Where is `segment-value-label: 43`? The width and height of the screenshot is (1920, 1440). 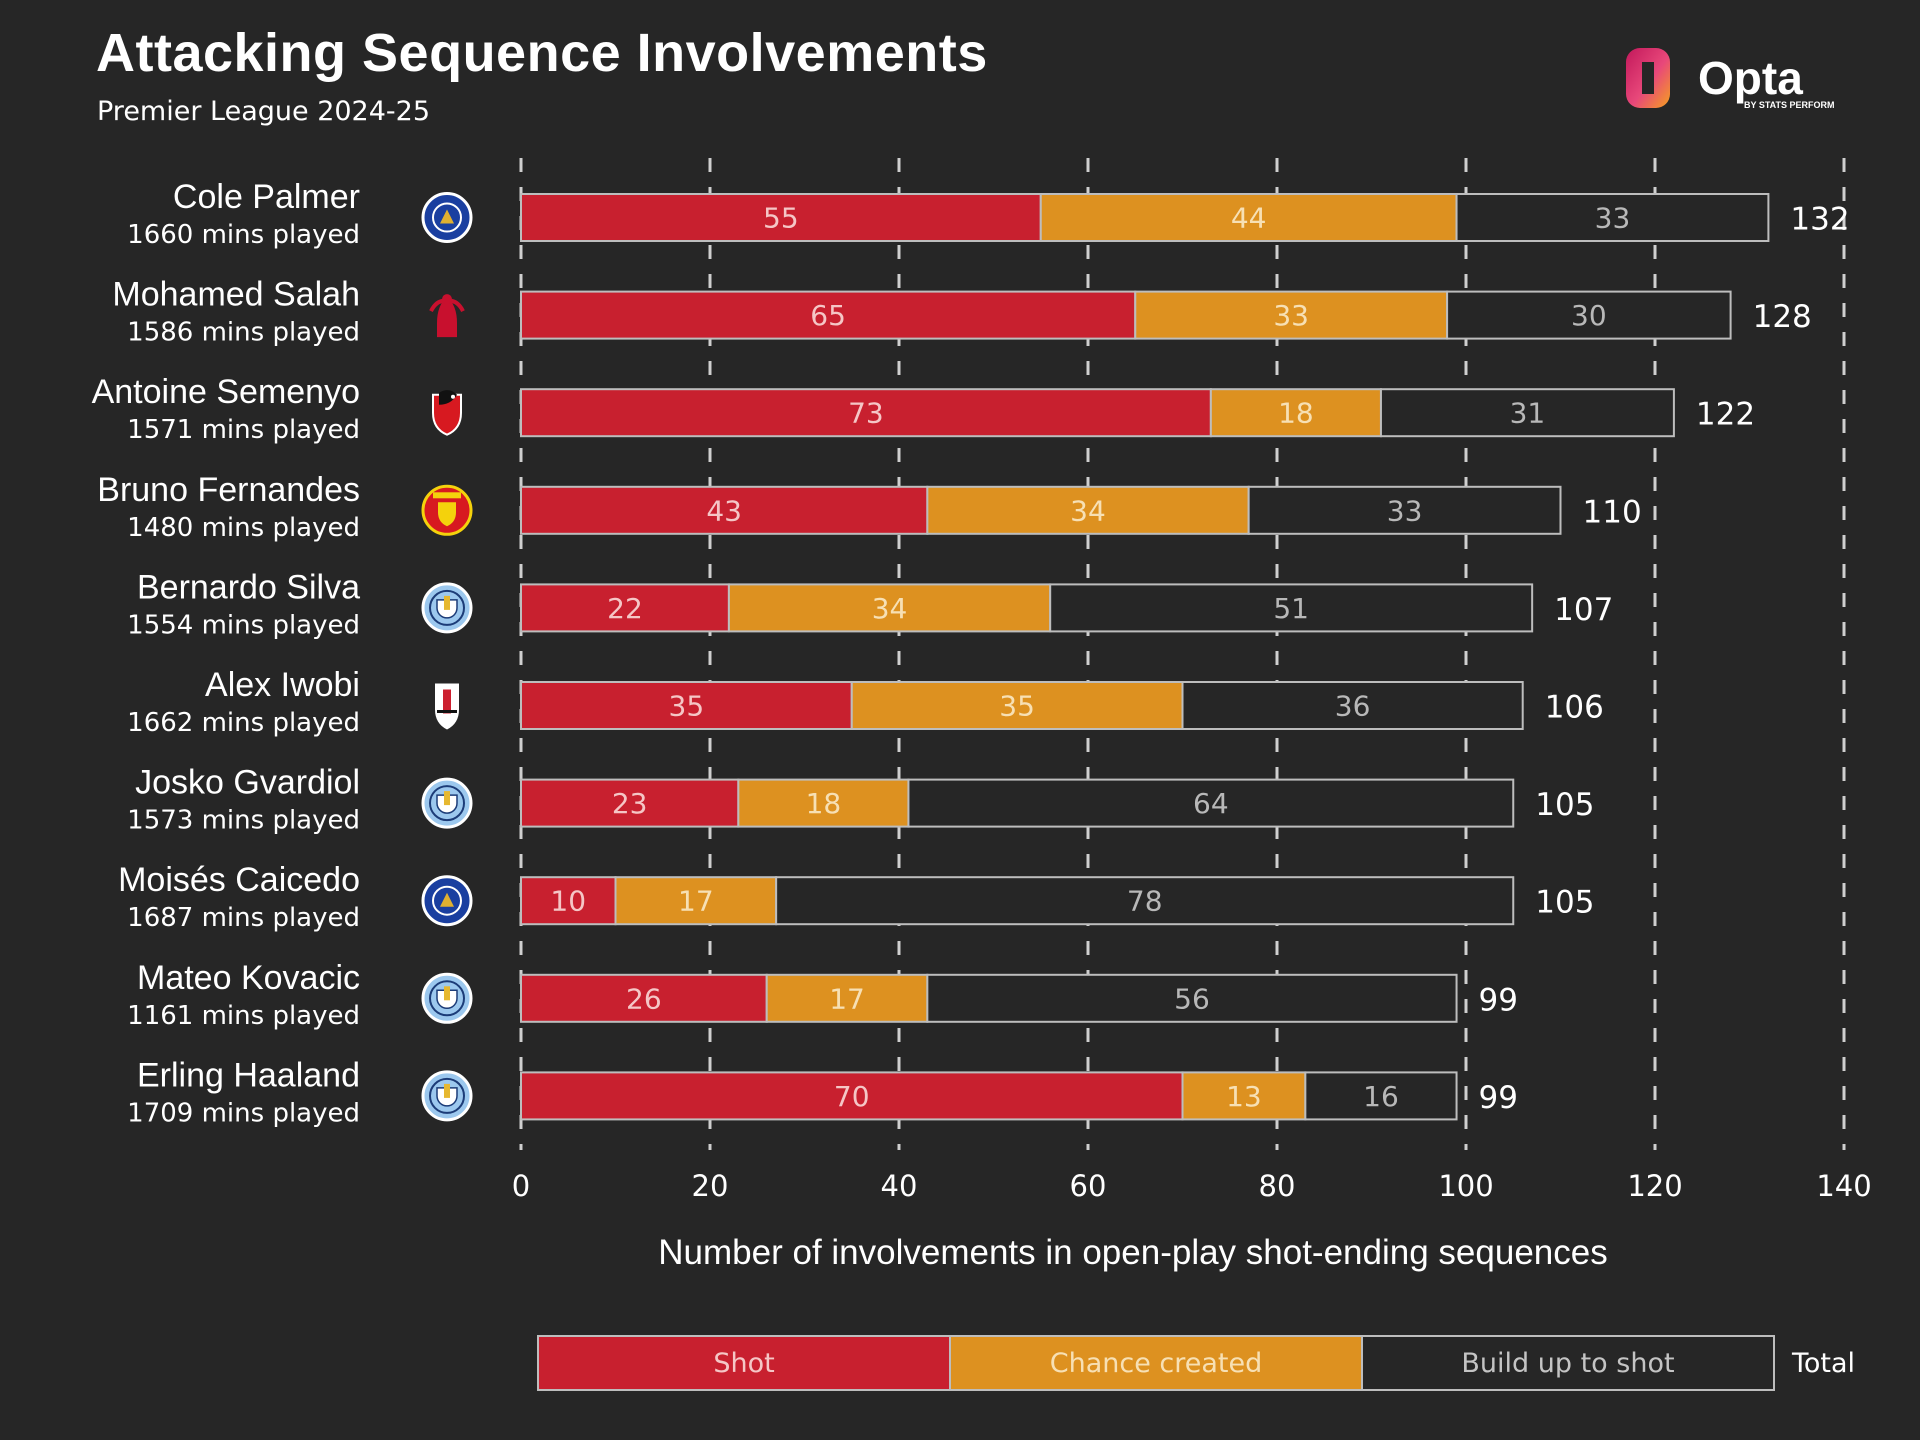
segment-value-label: 43 is located at coordinates (724, 510).